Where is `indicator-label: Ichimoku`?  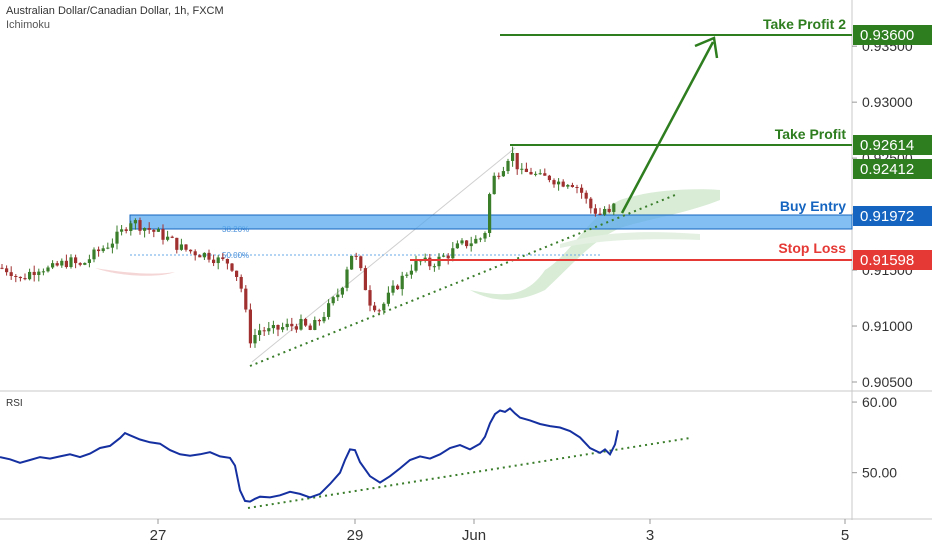 indicator-label: Ichimoku is located at coordinates (28, 25).